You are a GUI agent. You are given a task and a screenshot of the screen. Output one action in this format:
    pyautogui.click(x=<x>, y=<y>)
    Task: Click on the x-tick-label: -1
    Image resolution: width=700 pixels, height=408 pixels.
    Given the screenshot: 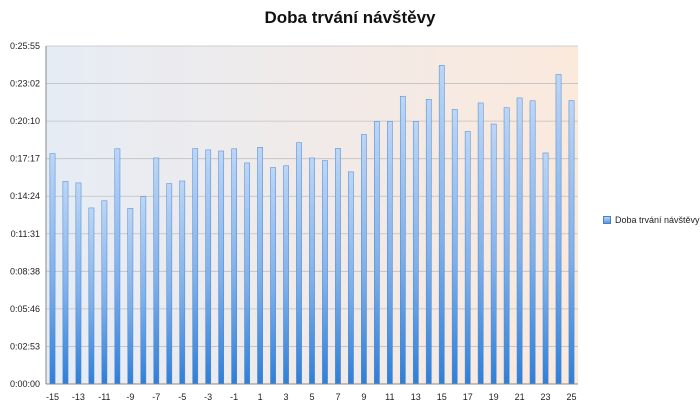 What is the action you would take?
    pyautogui.click(x=234, y=397)
    